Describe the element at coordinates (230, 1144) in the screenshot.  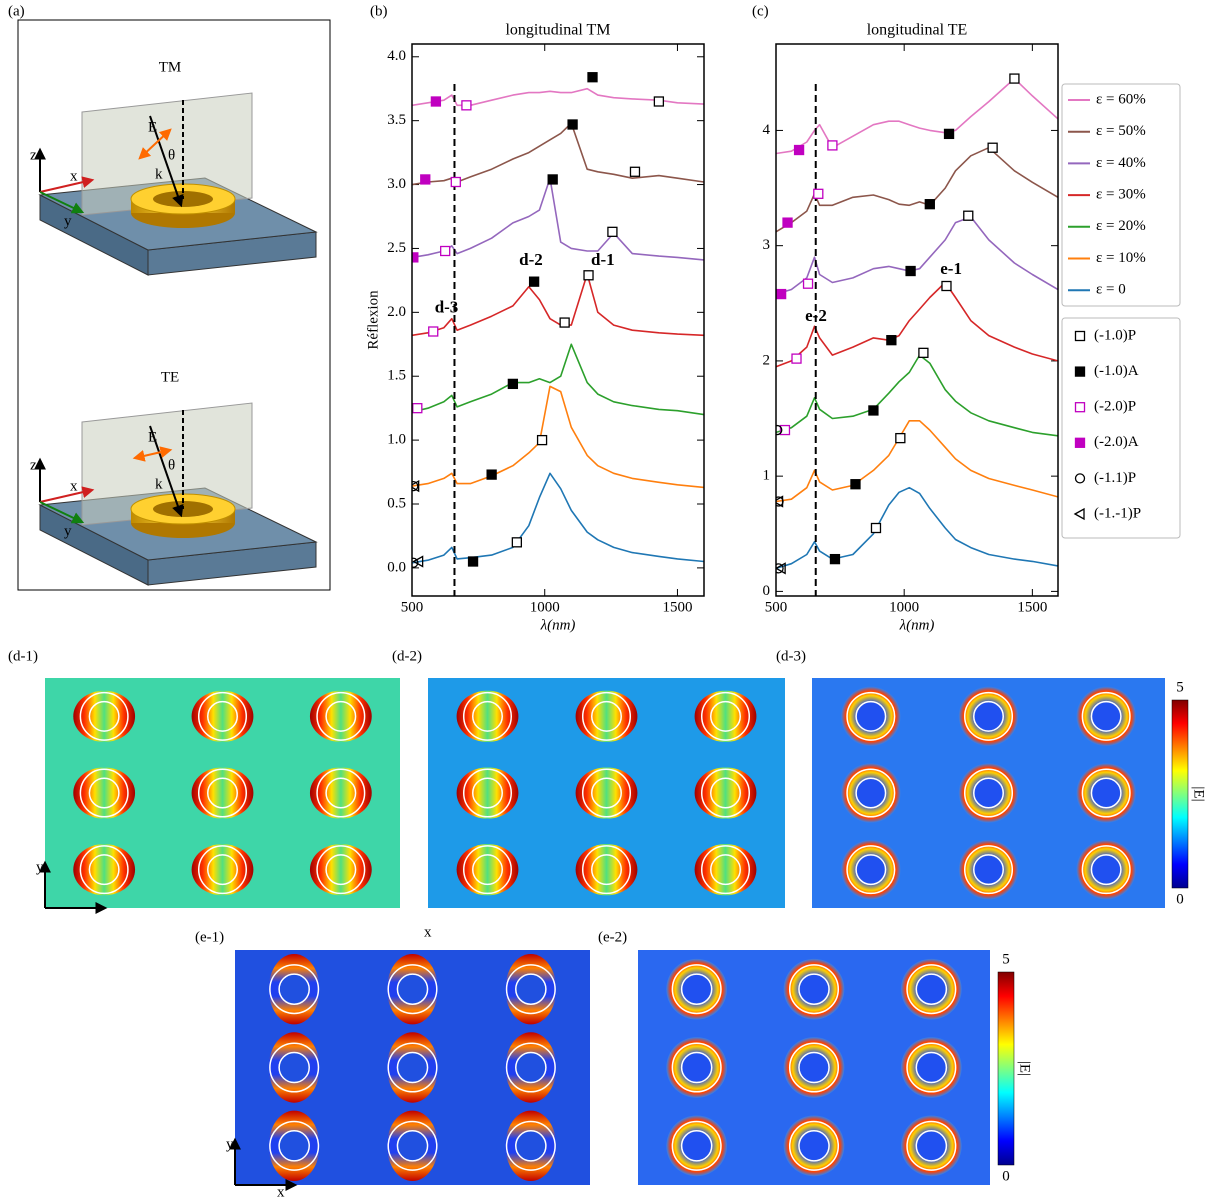
I see `axis-label: y` at that location.